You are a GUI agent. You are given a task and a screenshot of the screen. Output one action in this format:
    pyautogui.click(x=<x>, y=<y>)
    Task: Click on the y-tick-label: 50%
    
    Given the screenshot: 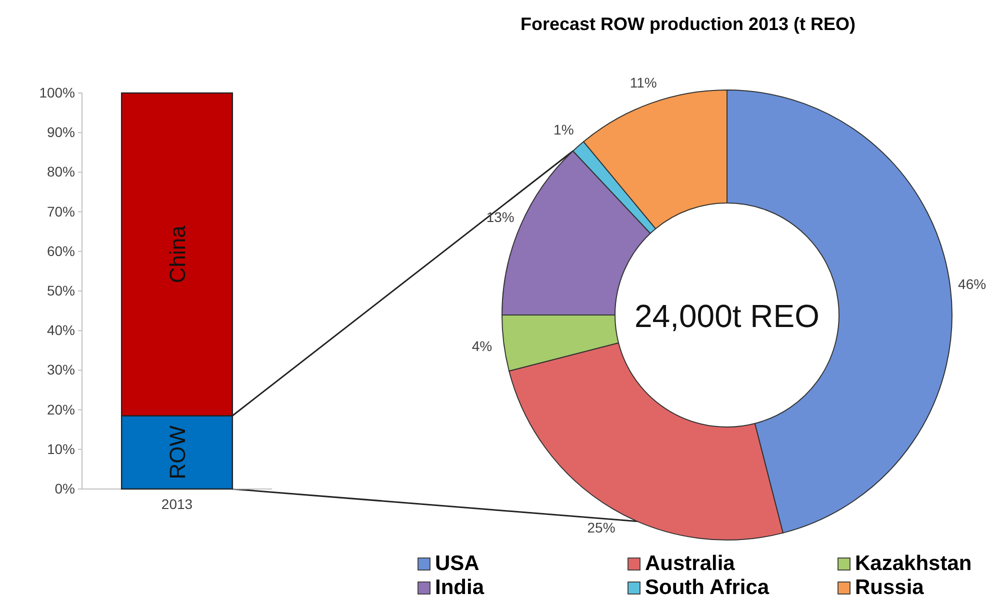 What is the action you would take?
    pyautogui.click(x=60, y=290)
    